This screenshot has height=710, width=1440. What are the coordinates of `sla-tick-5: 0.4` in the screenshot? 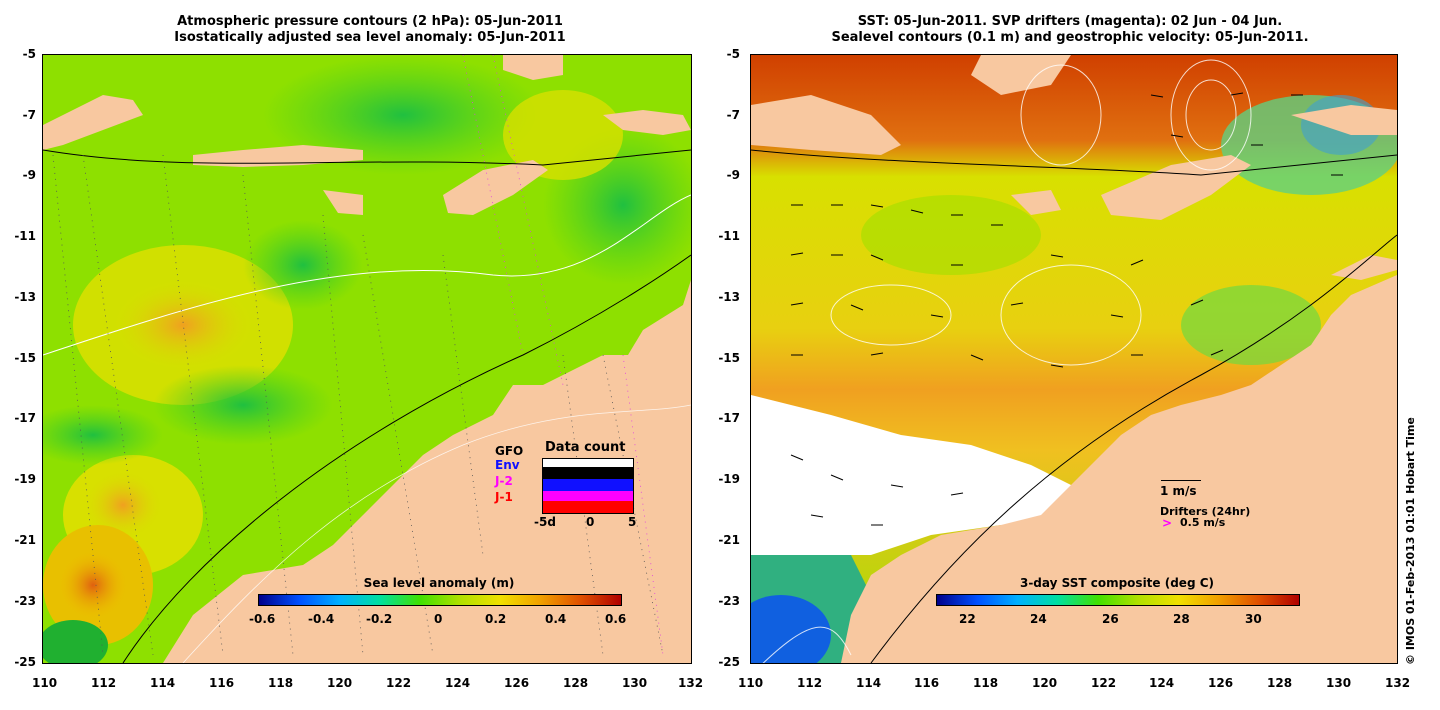 It's located at (556, 619).